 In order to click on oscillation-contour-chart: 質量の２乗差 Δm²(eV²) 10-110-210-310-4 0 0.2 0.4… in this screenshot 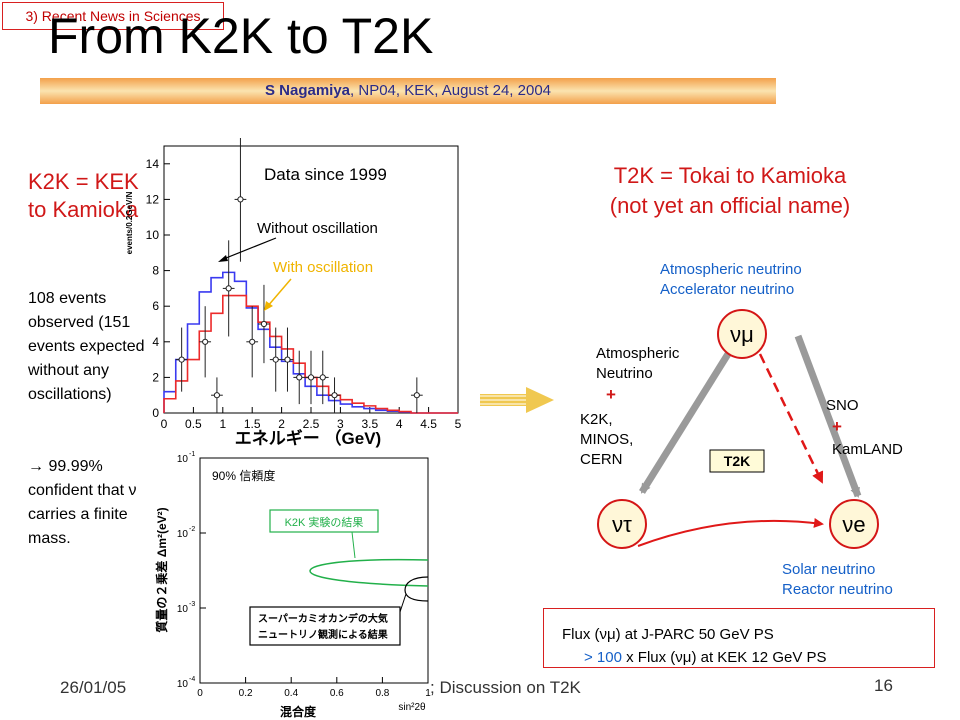, I will do `click(292, 585)`.